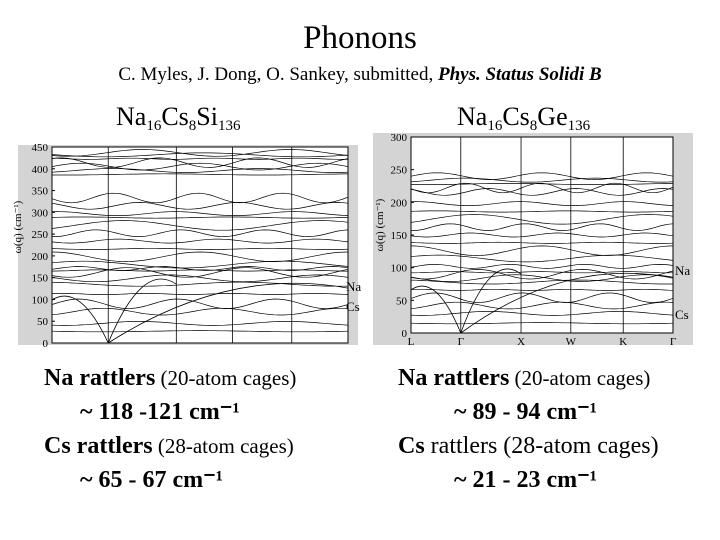 The image size is (720, 540). Describe the element at coordinates (43, 244) in the screenshot. I see `y-tick-labels: 0 50 100 150 200 250 300 350 400 450` at that location.